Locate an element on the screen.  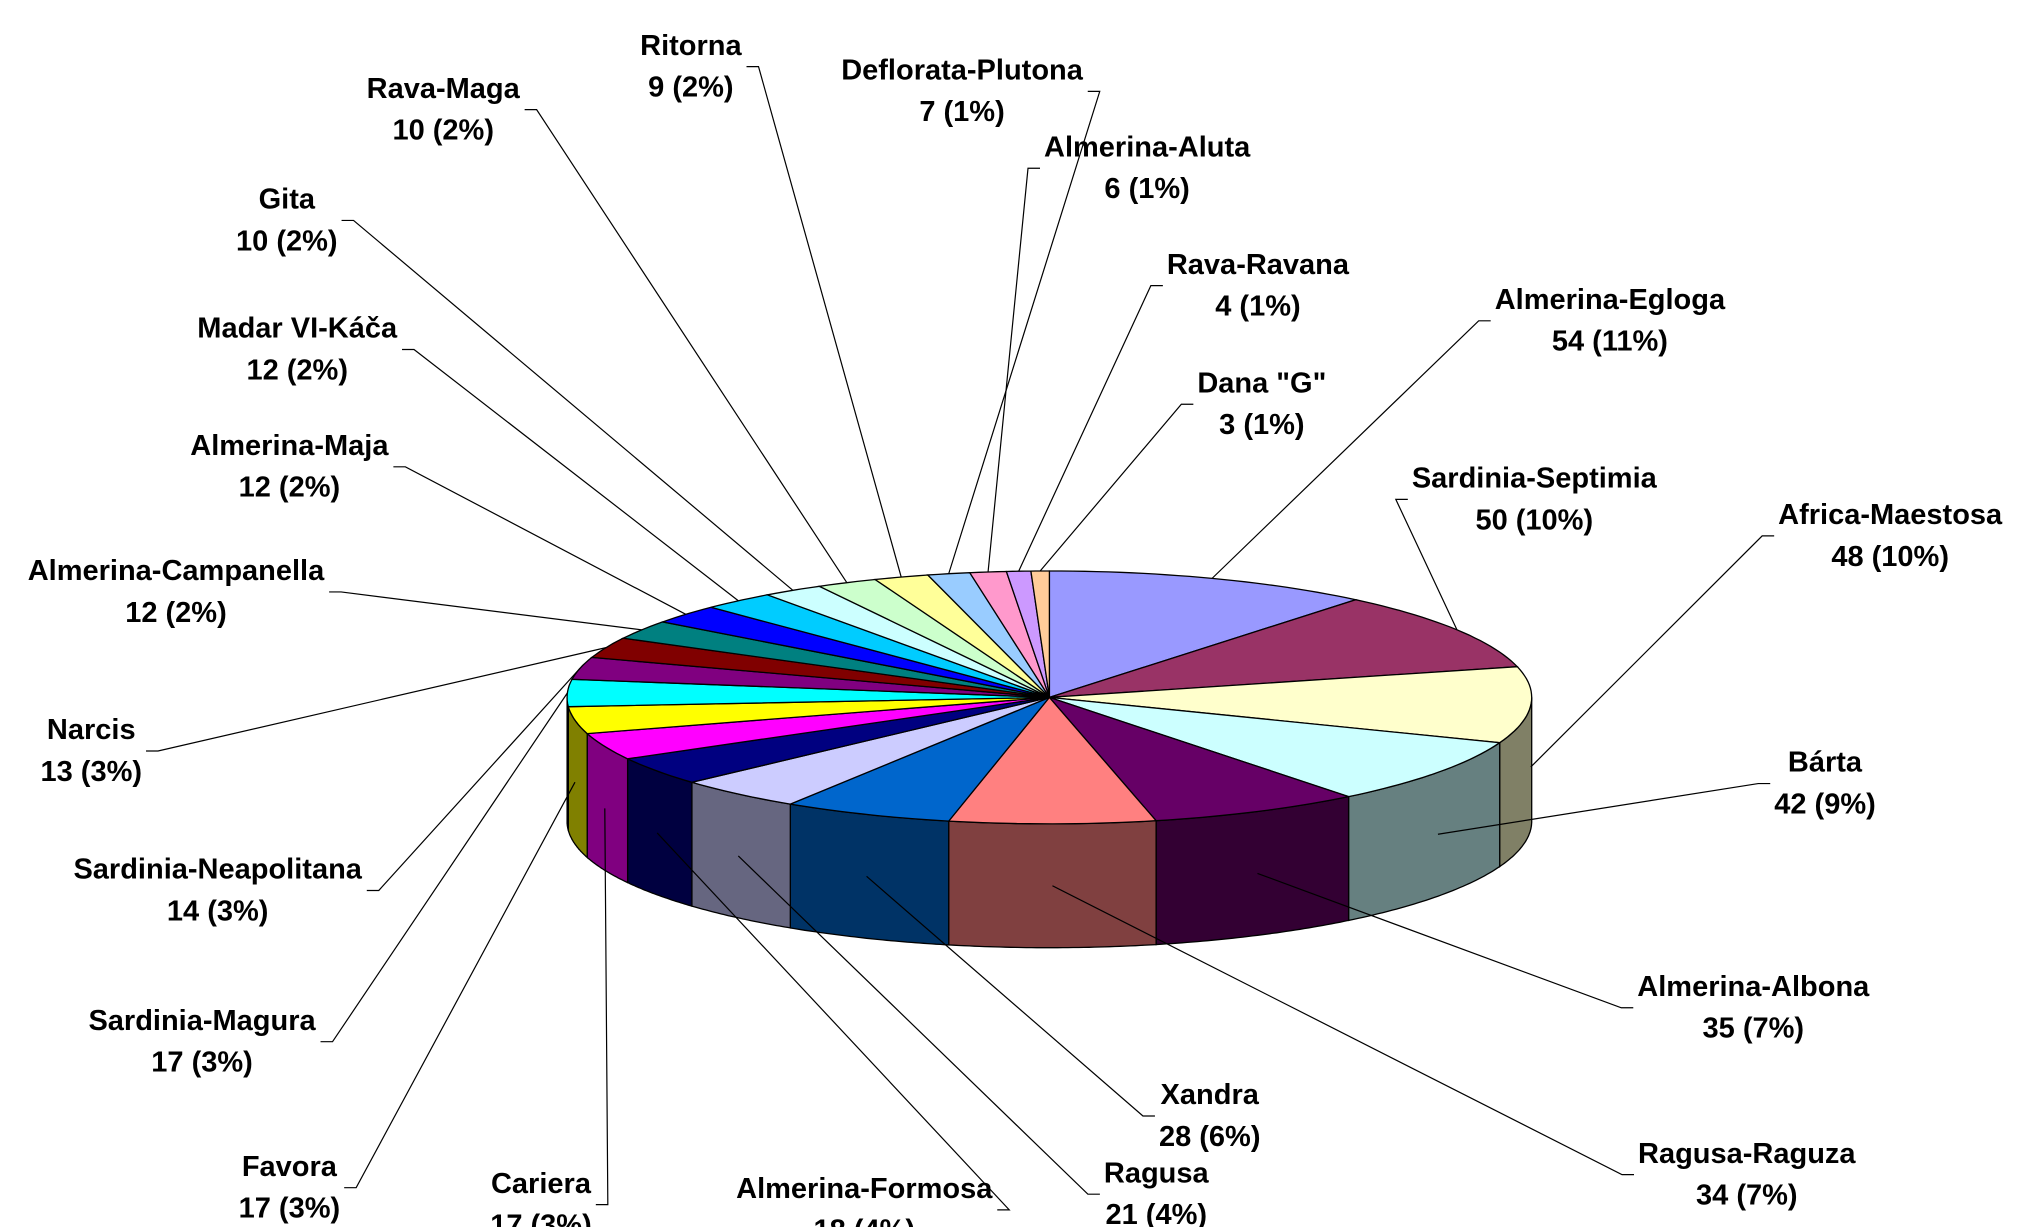
category-label: Madar VI-Káča is located at coordinates (297, 329).